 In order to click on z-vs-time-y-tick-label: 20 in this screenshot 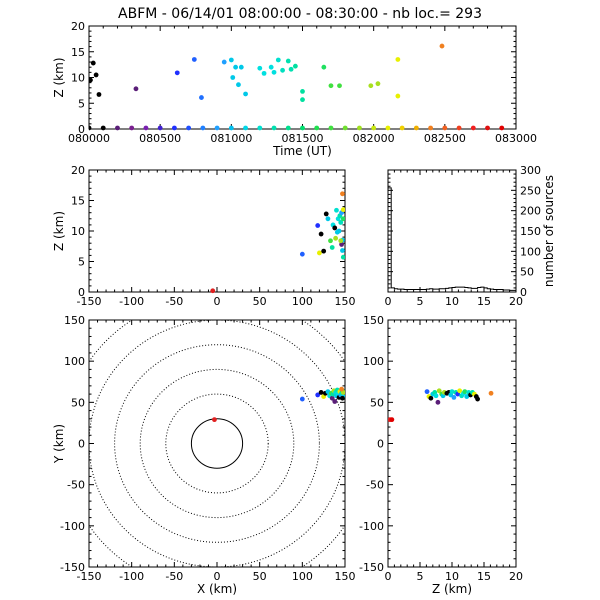, I will do `click(78, 26)`.